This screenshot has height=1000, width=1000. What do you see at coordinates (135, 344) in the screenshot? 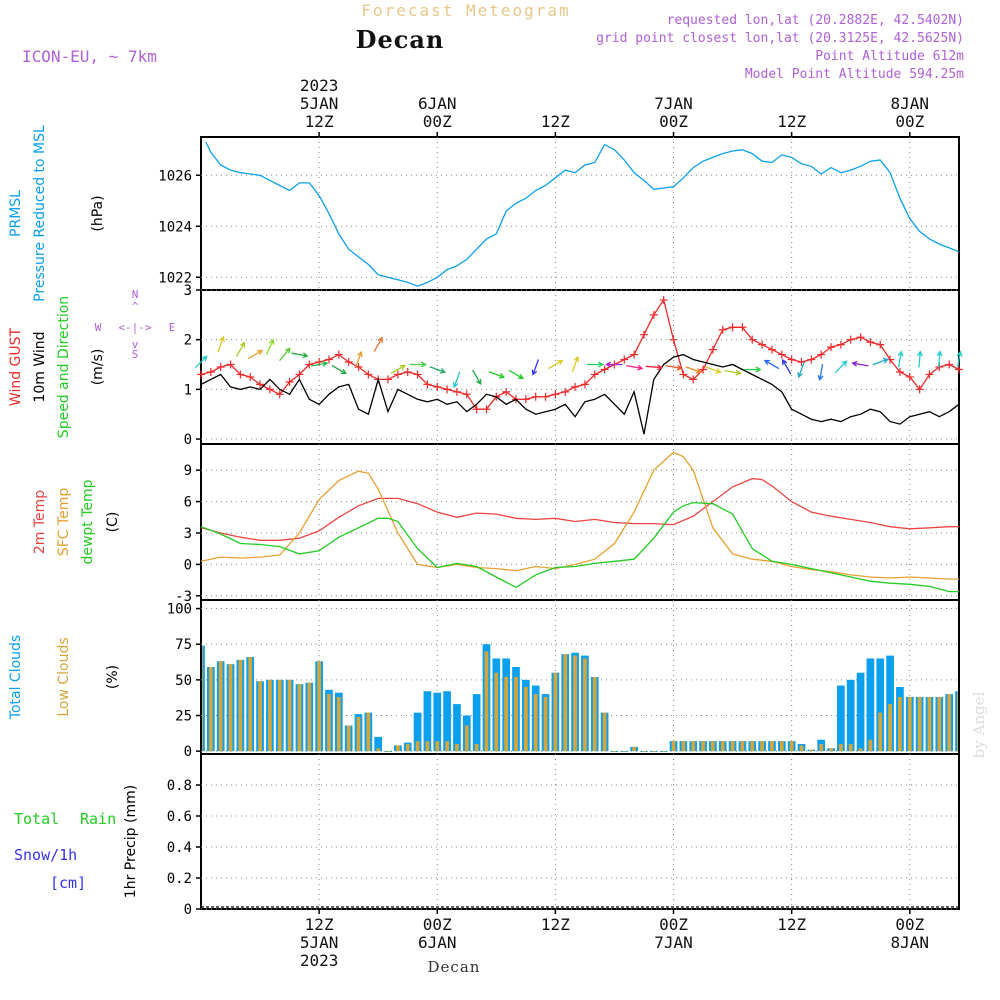
I see `compass-down: v` at bounding box center [135, 344].